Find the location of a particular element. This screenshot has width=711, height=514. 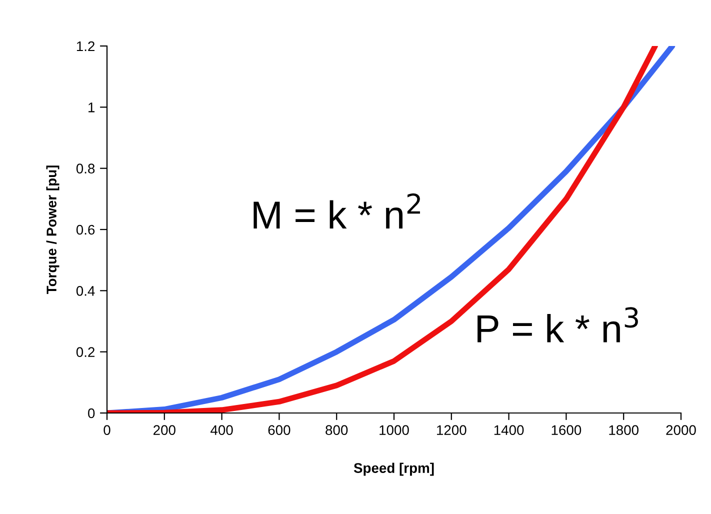

y-tick-label: 1 is located at coordinates (91, 107).